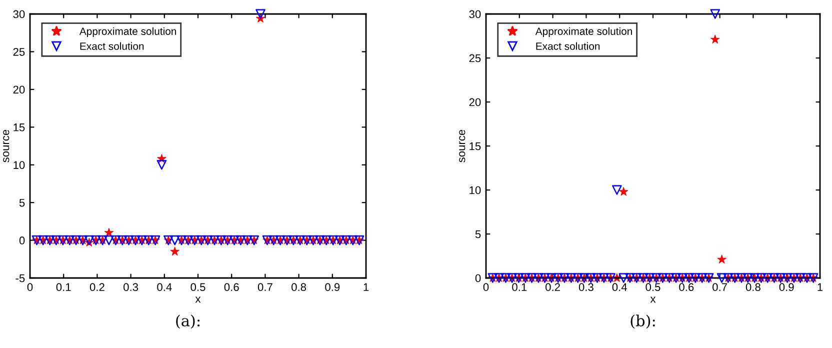  I want to click on y-tick-label: -5, so click(20, 278).